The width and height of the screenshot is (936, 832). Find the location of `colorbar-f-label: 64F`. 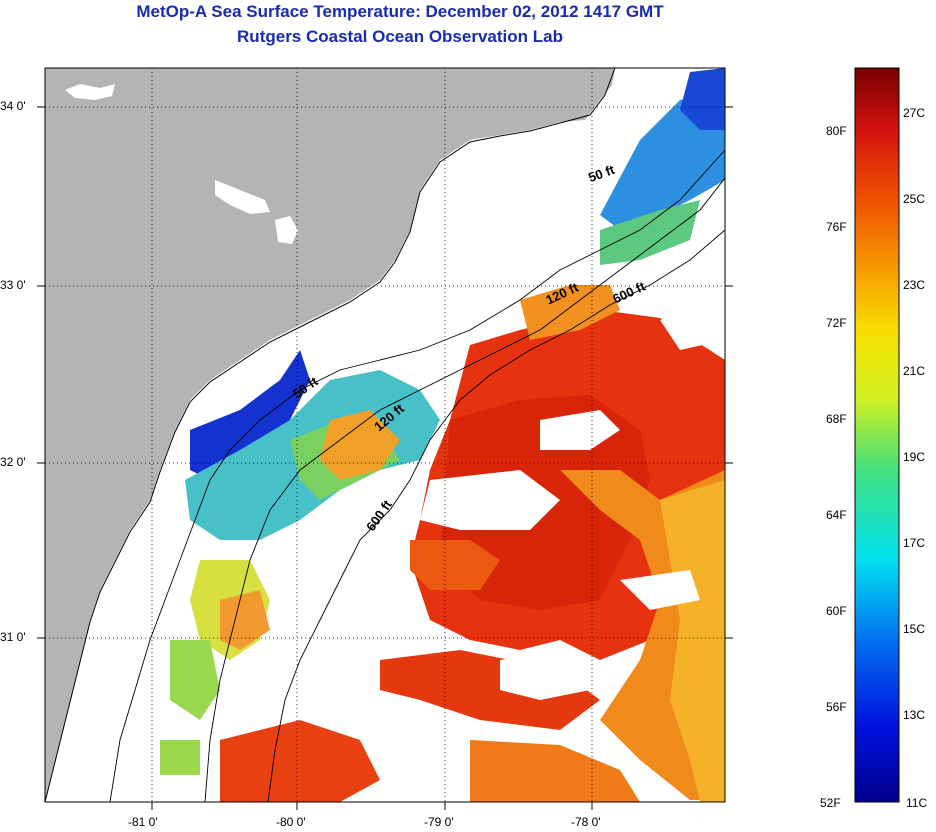

colorbar-f-label: 64F is located at coordinates (836, 515).